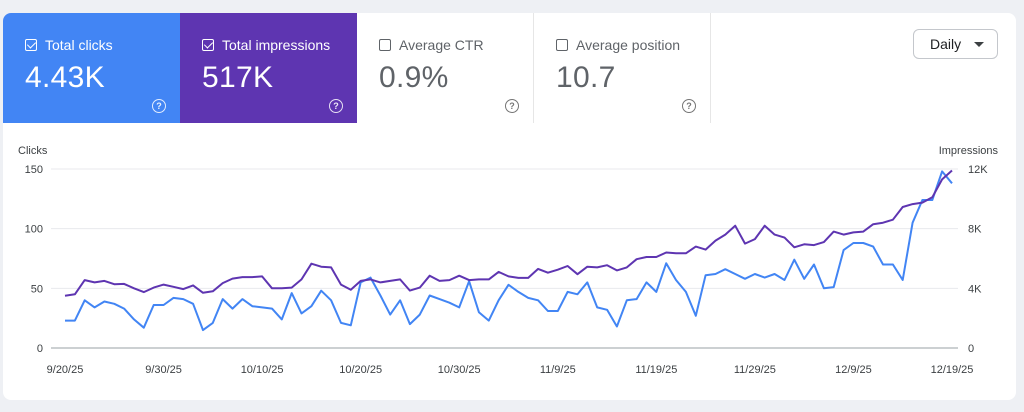 The width and height of the screenshot is (1024, 412). Describe the element at coordinates (276, 45) in the screenshot. I see `total-impressions-label: Total impressions` at that location.